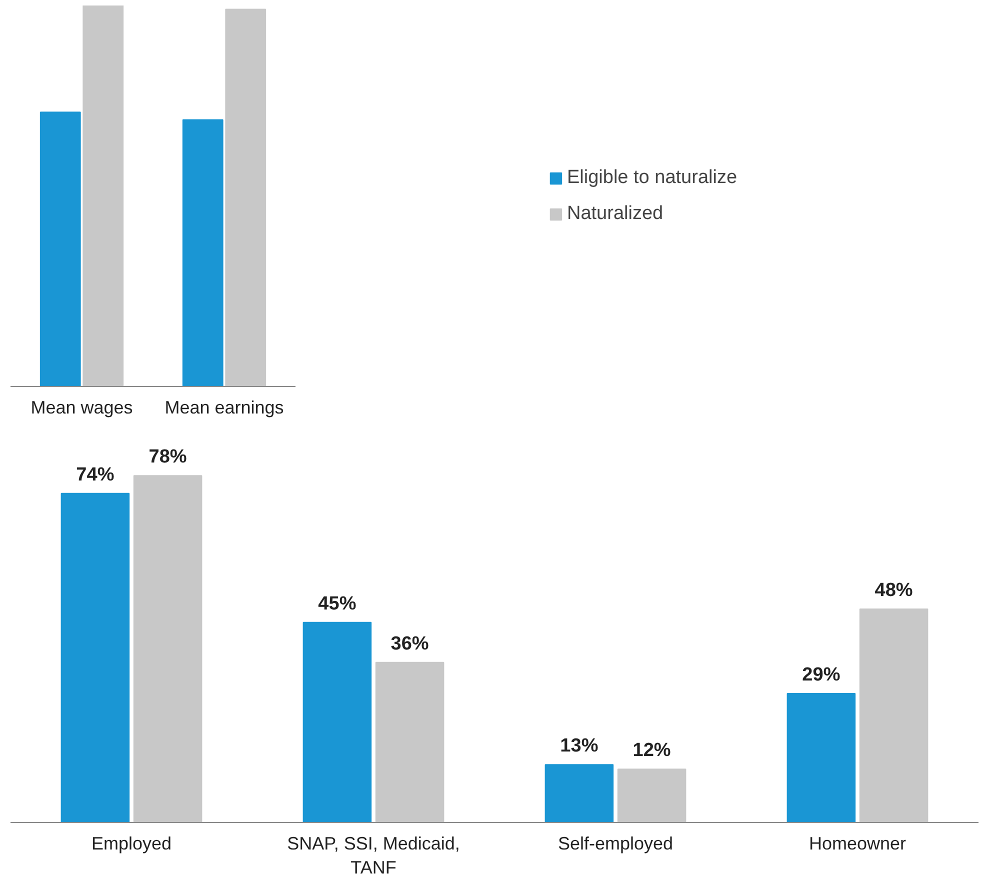 Image resolution: width=997 pixels, height=890 pixels. Describe the element at coordinates (616, 844) in the screenshot. I see `x-tick-label: Self-employed` at that location.